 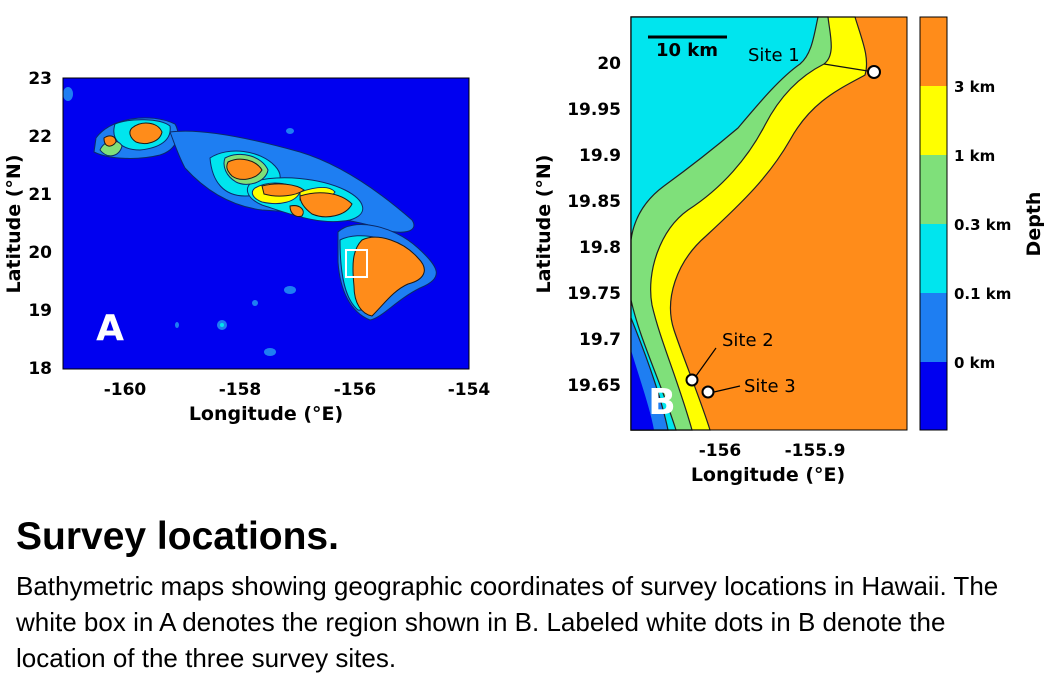 What do you see at coordinates (974, 156) in the screenshot?
I see `colorbar-label: 1 km` at bounding box center [974, 156].